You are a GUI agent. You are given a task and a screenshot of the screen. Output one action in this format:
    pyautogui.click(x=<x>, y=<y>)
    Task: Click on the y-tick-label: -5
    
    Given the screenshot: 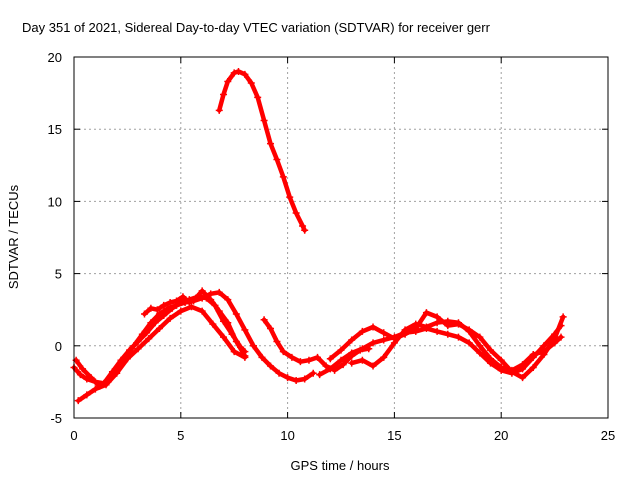 What is the action you would take?
    pyautogui.click(x=56, y=418)
    